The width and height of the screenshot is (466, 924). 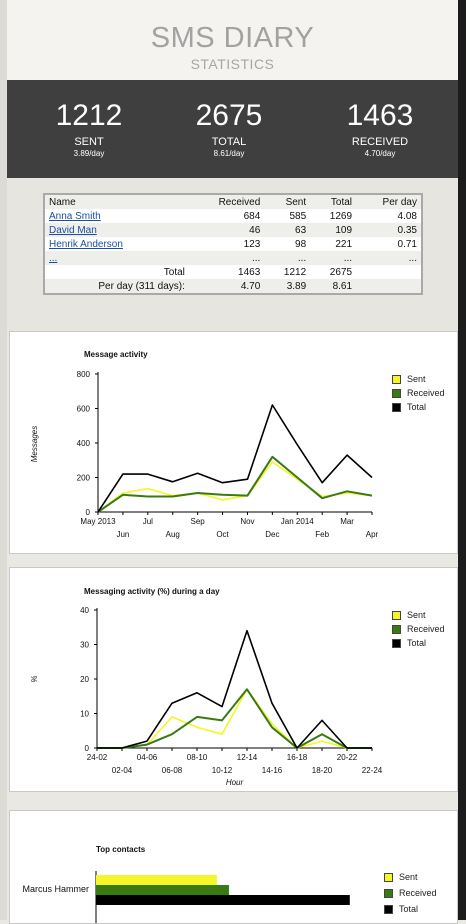 I want to click on y-tick-label: 0, so click(x=87, y=748).